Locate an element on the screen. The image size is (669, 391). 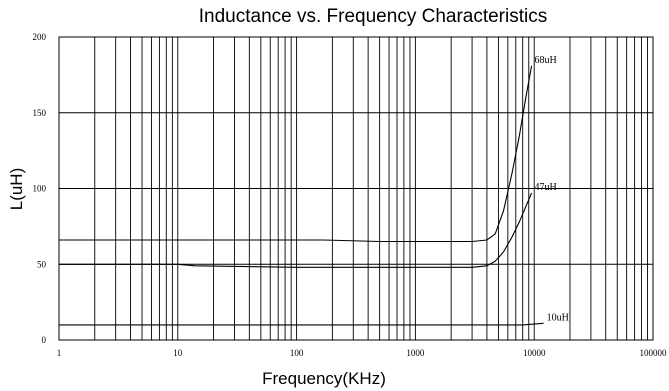
y-tick-label: 200 is located at coordinates (40, 37).